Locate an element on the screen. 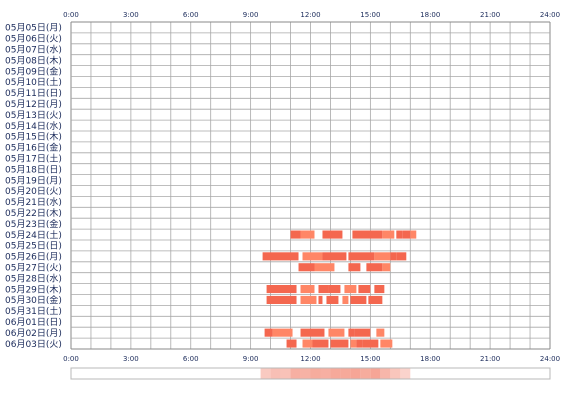 This screenshot has height=400, width=570. row-label: 05月20日(火) is located at coordinates (33, 191).